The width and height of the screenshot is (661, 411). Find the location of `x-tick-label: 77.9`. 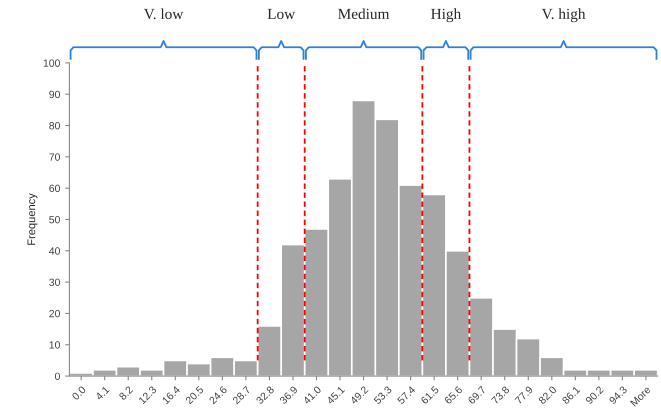

x-tick-label: 77.9 is located at coordinates (524, 395).